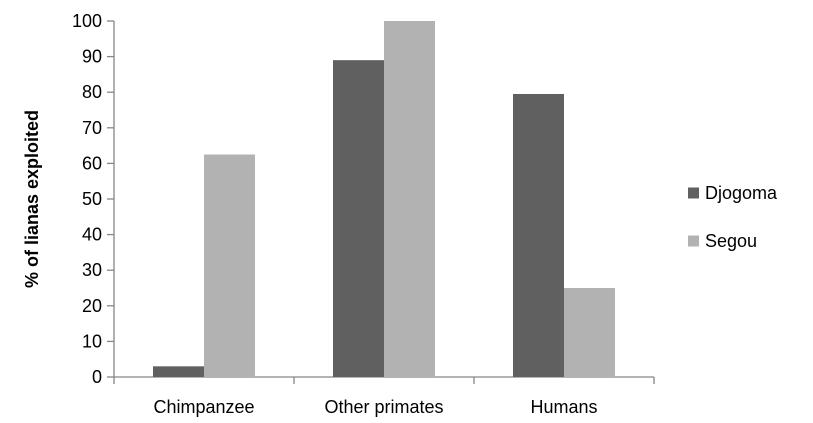  What do you see at coordinates (178, 371) in the screenshot?
I see `bar-djogoma-chimpanzee` at bounding box center [178, 371].